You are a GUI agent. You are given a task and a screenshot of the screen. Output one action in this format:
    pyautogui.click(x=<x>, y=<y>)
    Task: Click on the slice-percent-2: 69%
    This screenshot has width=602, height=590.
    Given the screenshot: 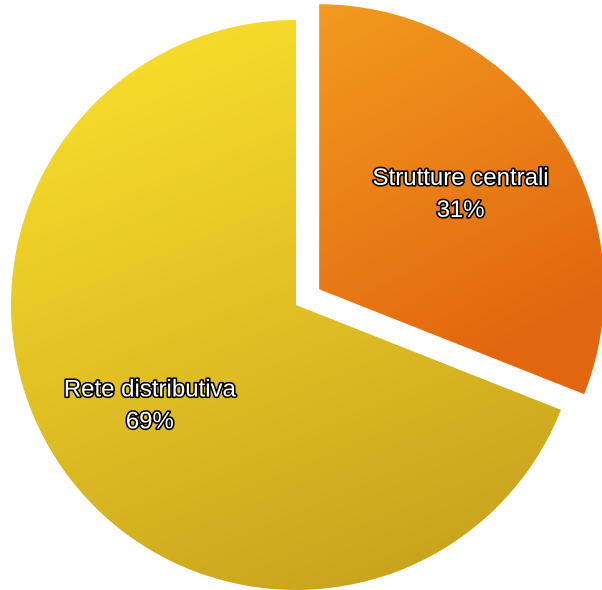 What is the action you would take?
    pyautogui.click(x=150, y=420)
    